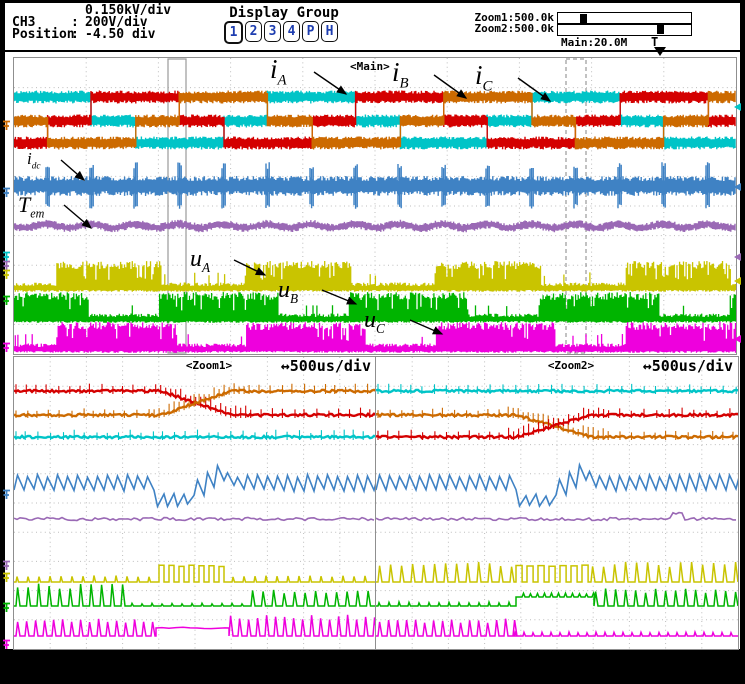 Image resolution: width=745 pixels, height=684 pixels. I want to click on ua-level-marker-icon, so click(737, 281).